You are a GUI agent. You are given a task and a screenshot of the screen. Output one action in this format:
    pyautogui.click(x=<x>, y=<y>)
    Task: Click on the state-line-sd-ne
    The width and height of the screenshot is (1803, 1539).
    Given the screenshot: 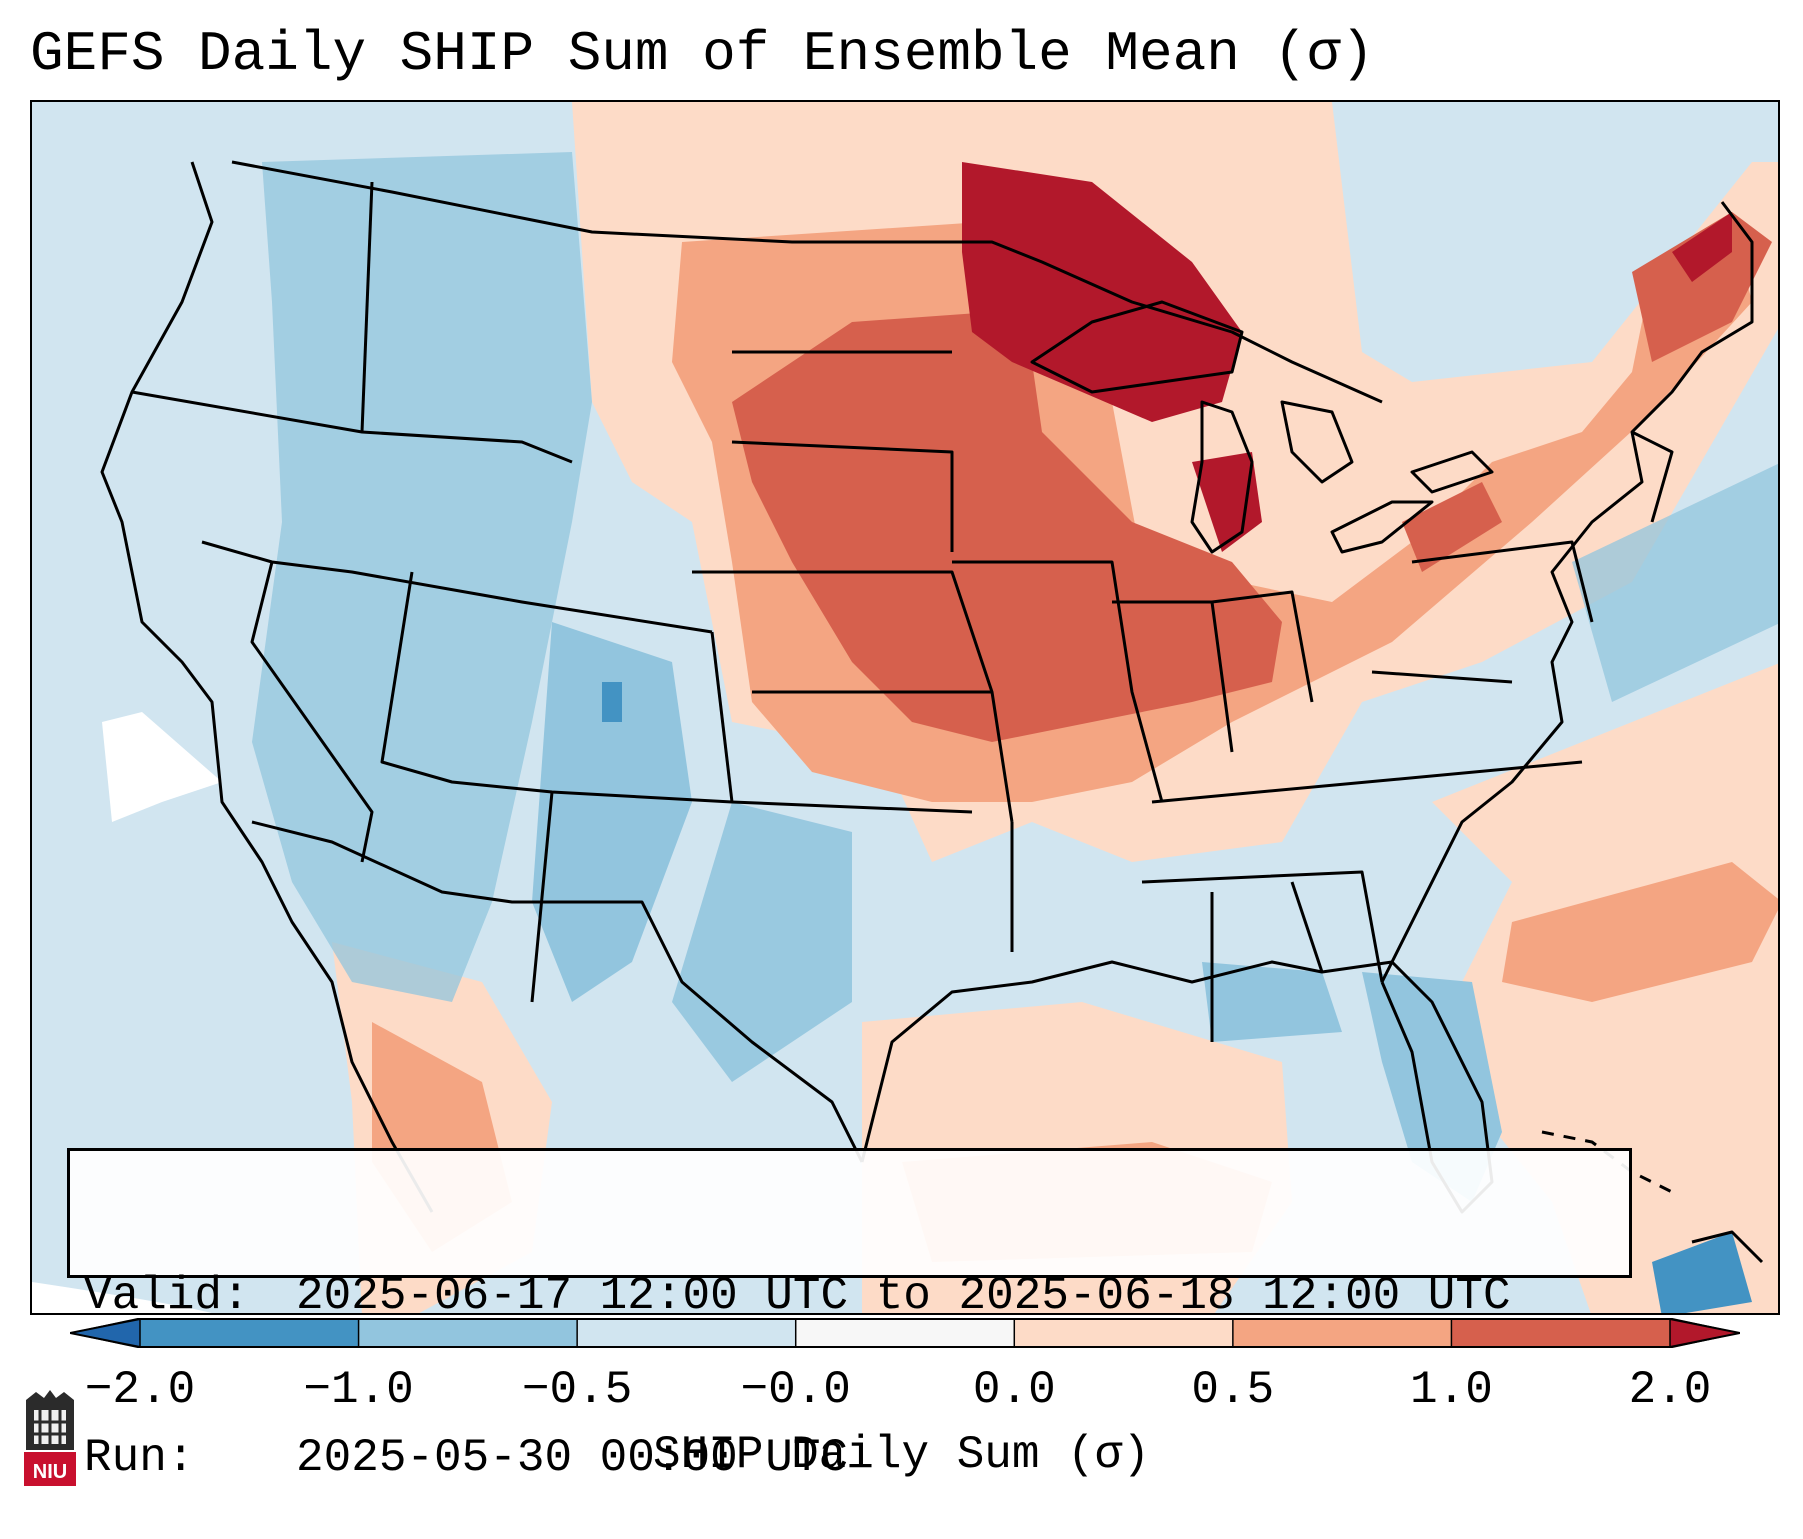 What is the action you would take?
    pyautogui.click(x=842, y=496)
    